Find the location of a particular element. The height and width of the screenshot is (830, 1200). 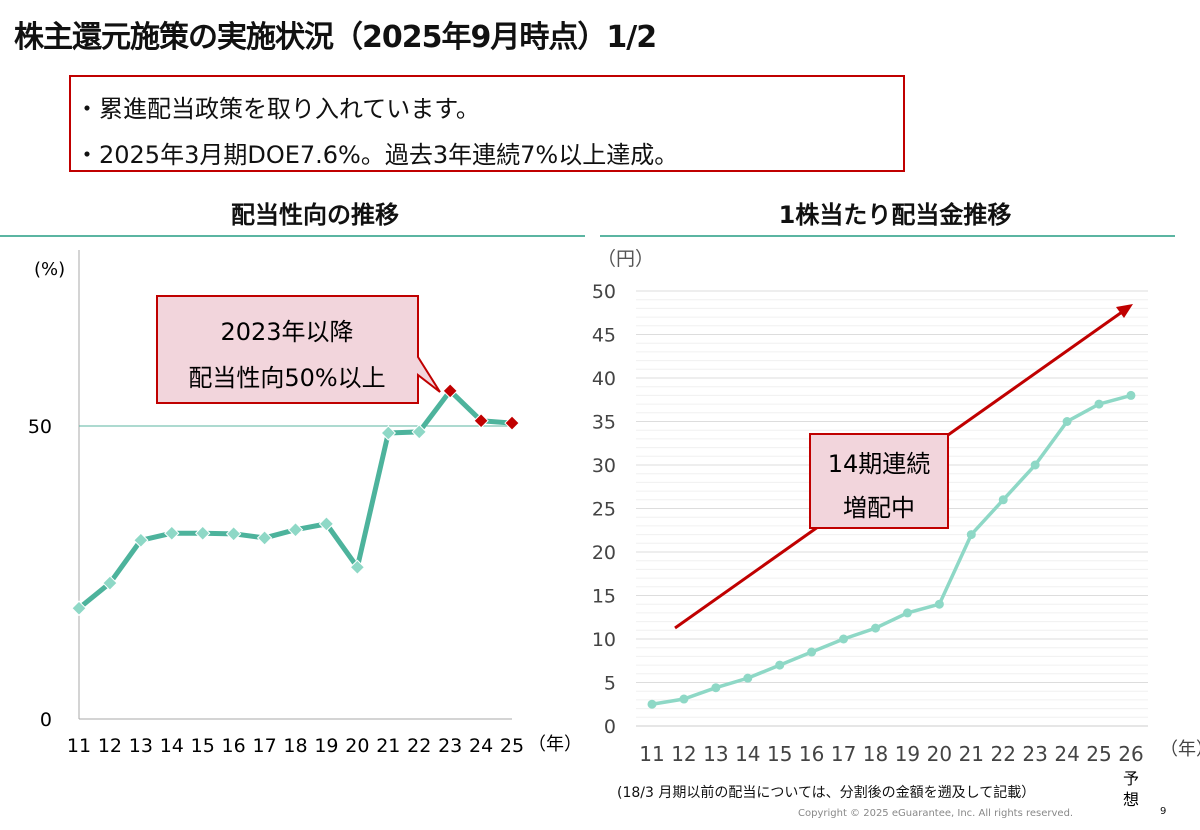

callout-text: 配当性向50%以上 is located at coordinates (286, 378).